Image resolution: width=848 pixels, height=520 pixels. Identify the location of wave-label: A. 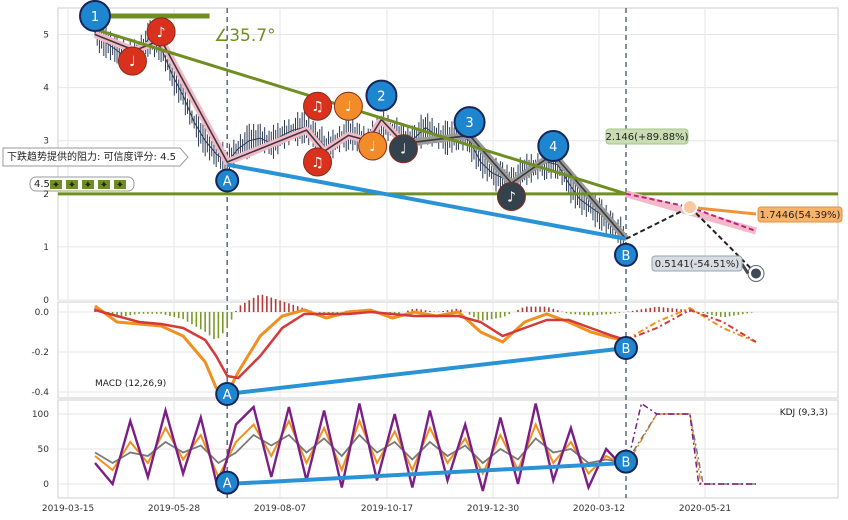
(227, 182).